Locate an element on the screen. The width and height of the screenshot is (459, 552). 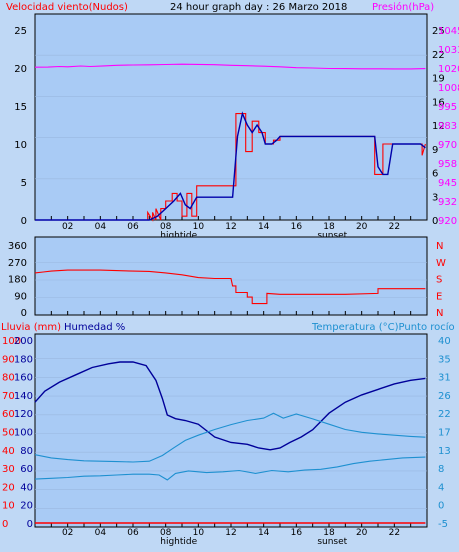
rain-tick-label: 10 is located at coordinates (8, 506).